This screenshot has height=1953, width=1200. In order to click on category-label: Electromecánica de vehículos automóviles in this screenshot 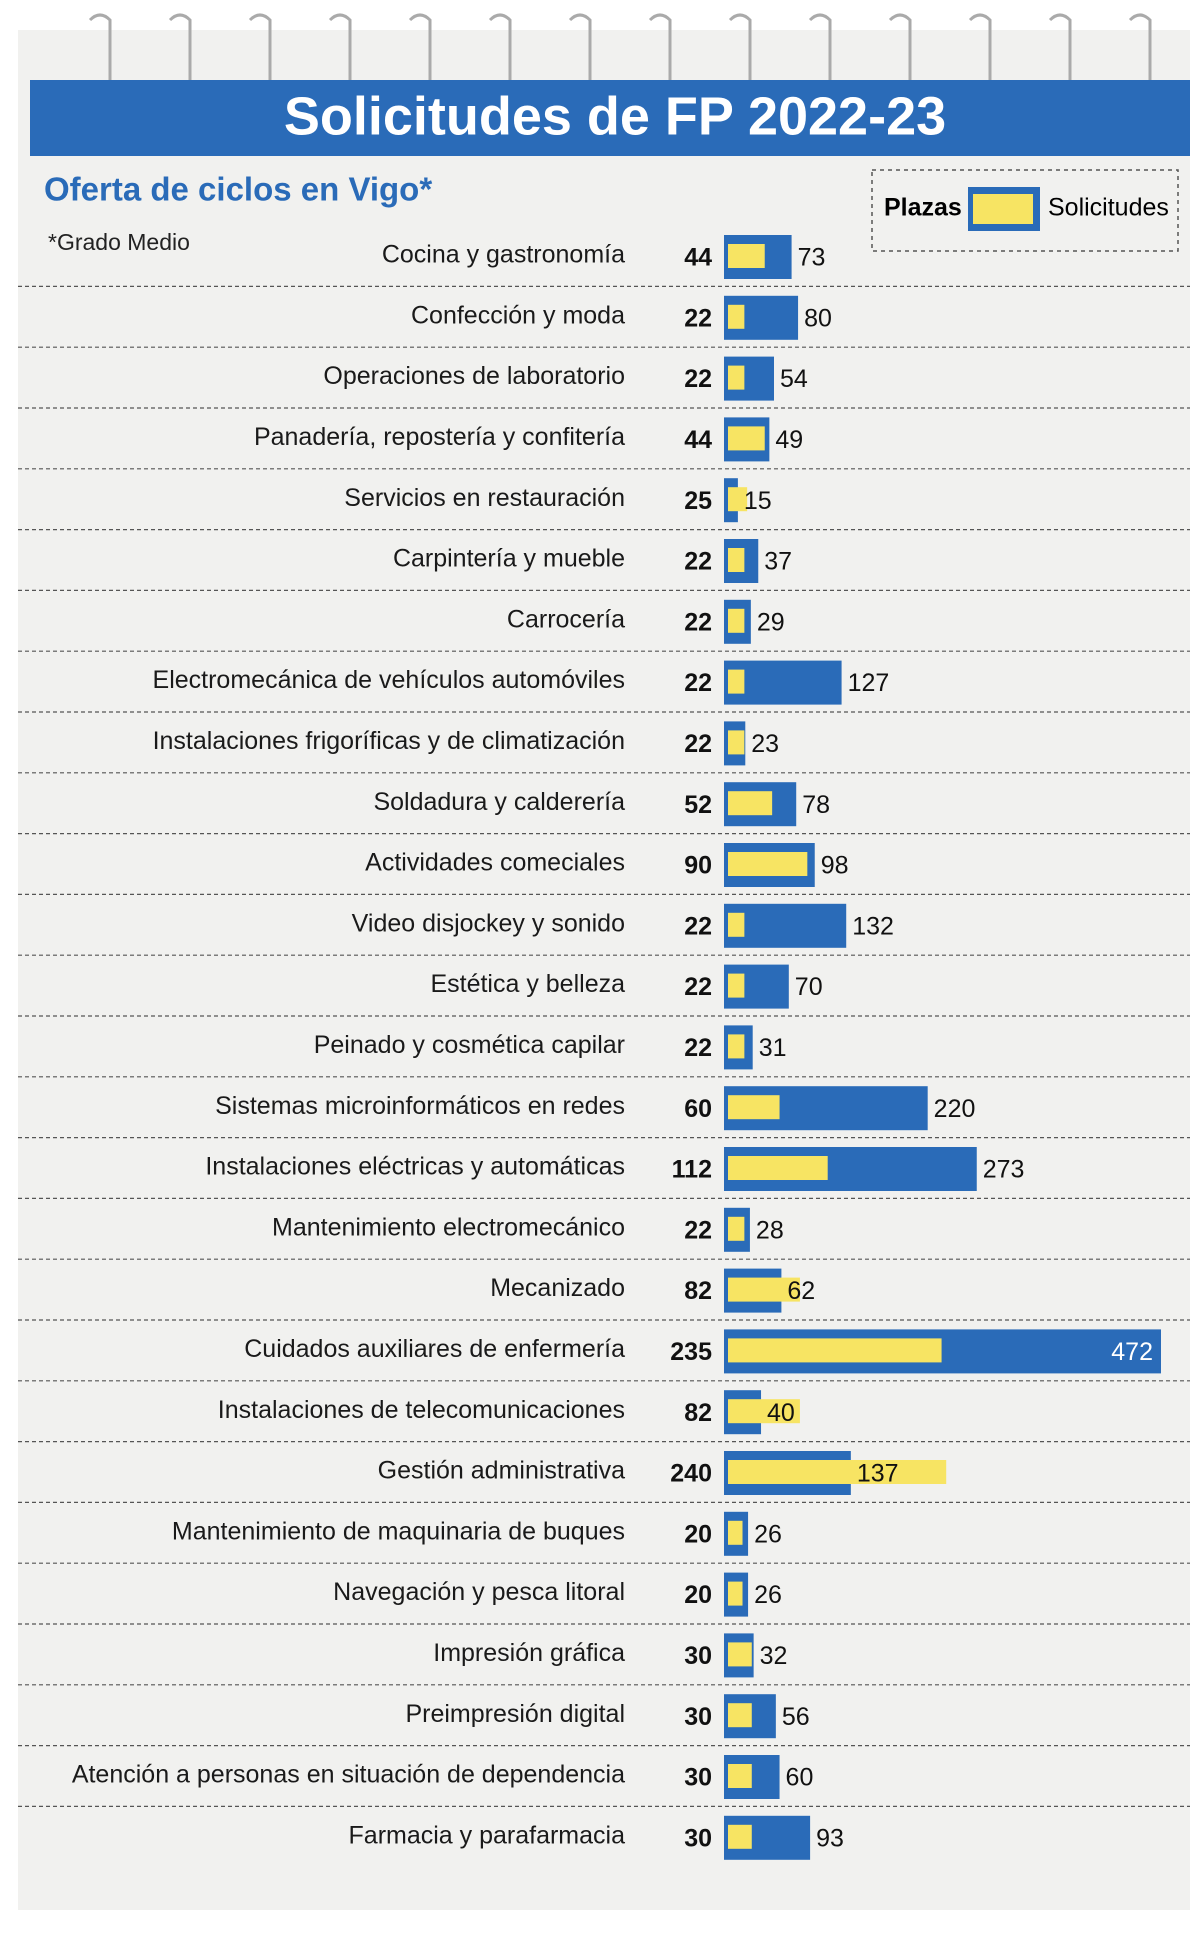, I will do `click(389, 680)`.